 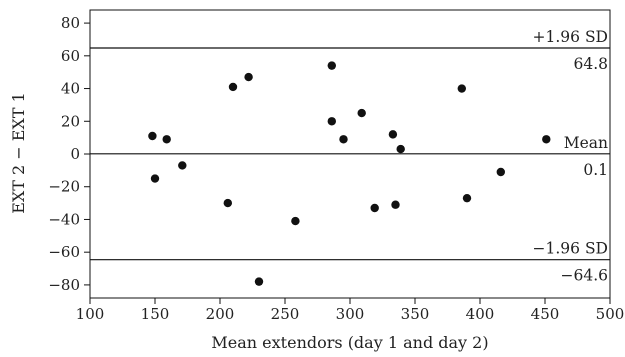 What do you see at coordinates (570, 37) in the screenshot?
I see `reference-line-label: +1.96 SD` at bounding box center [570, 37].